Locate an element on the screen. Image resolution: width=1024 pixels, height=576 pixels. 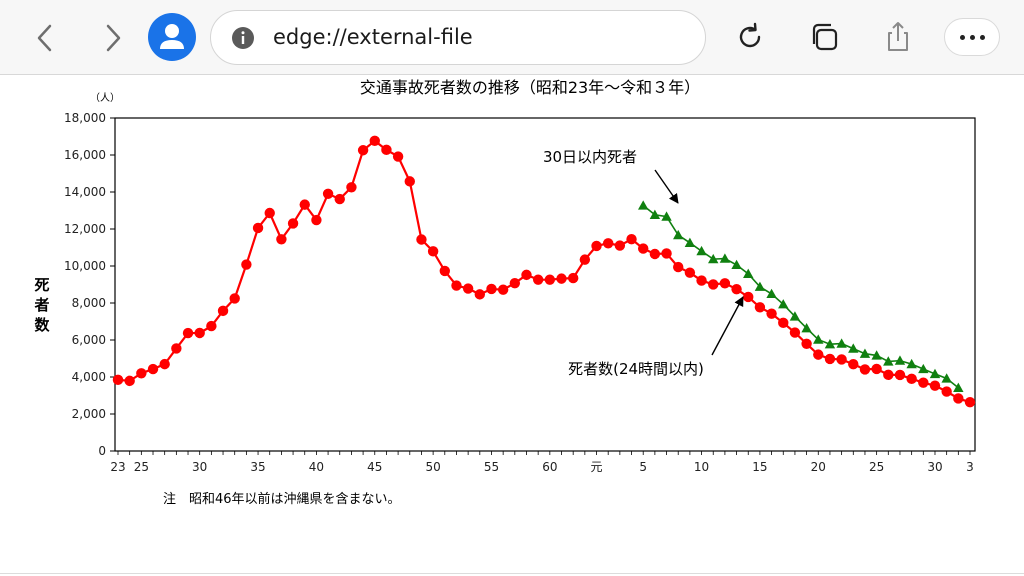
y-tick-label: 0 is located at coordinates (102, 451).